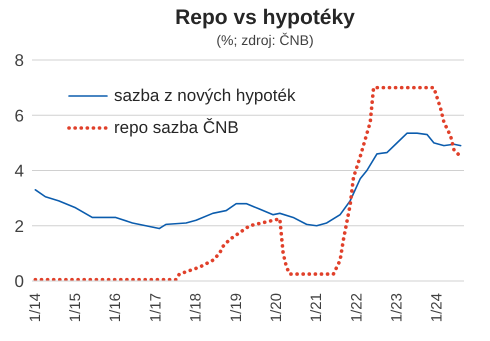  Describe the element at coordinates (437, 307) in the screenshot. I see `x-tick-label: 1/24` at that location.